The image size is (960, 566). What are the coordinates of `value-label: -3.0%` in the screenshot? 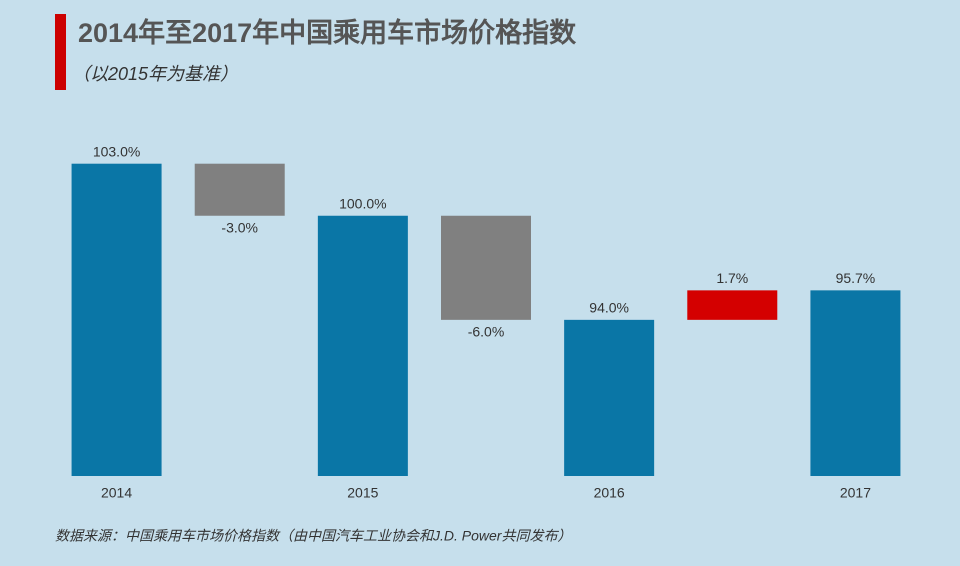 It's located at (239, 227).